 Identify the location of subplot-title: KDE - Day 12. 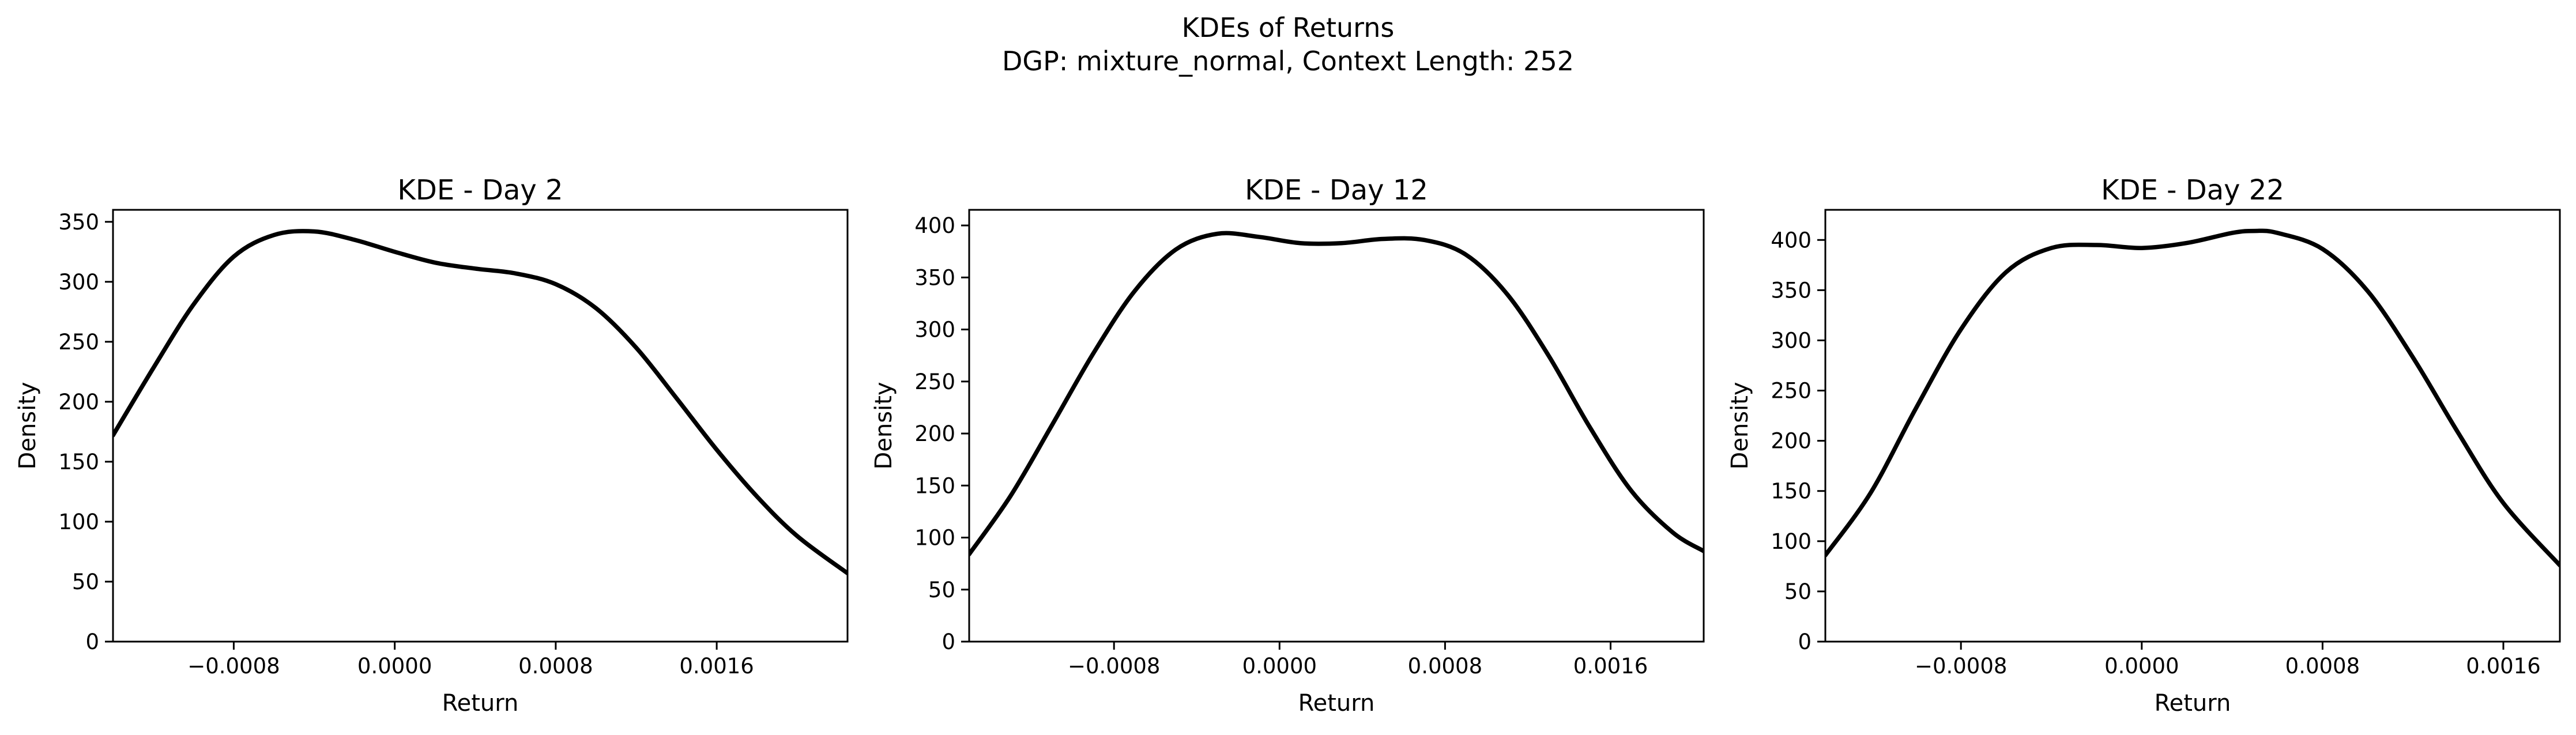
(1336, 190).